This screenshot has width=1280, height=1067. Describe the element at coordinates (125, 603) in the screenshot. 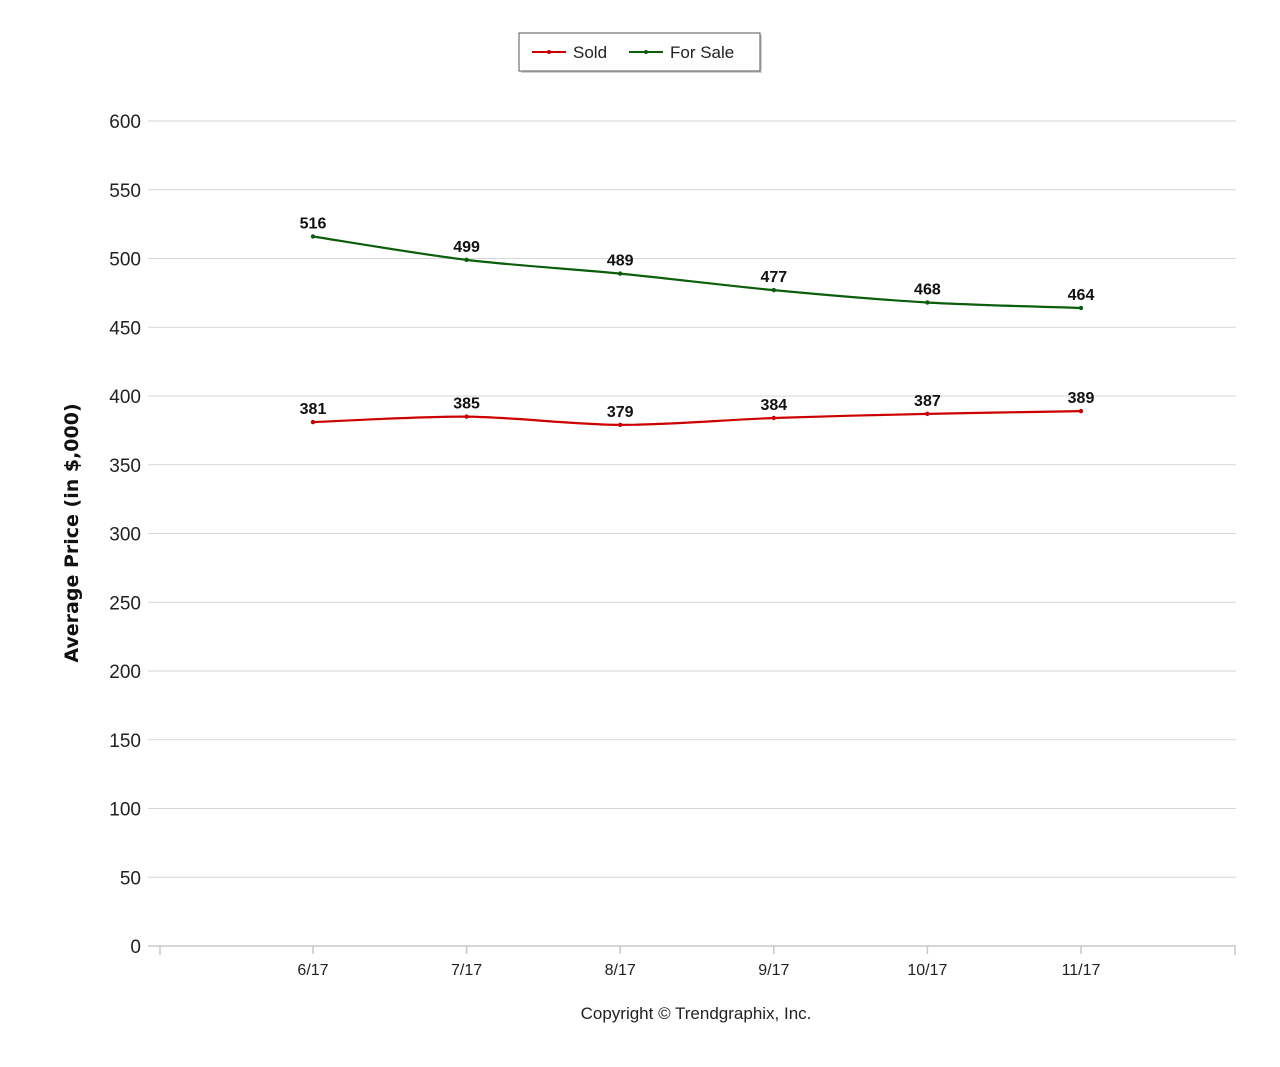

I see `y-tick-label: 250` at that location.